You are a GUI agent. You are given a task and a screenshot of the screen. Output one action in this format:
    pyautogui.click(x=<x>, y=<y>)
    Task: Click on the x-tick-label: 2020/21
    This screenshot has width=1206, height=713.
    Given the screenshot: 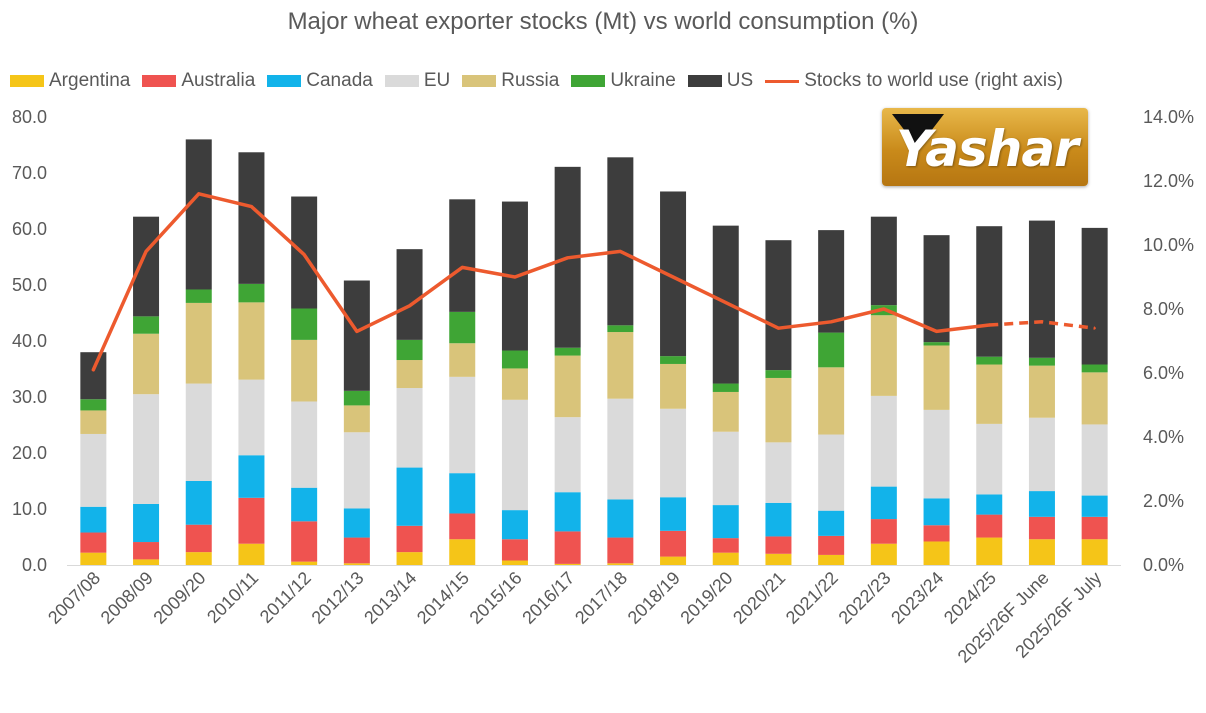 What is the action you would take?
    pyautogui.click(x=759, y=598)
    